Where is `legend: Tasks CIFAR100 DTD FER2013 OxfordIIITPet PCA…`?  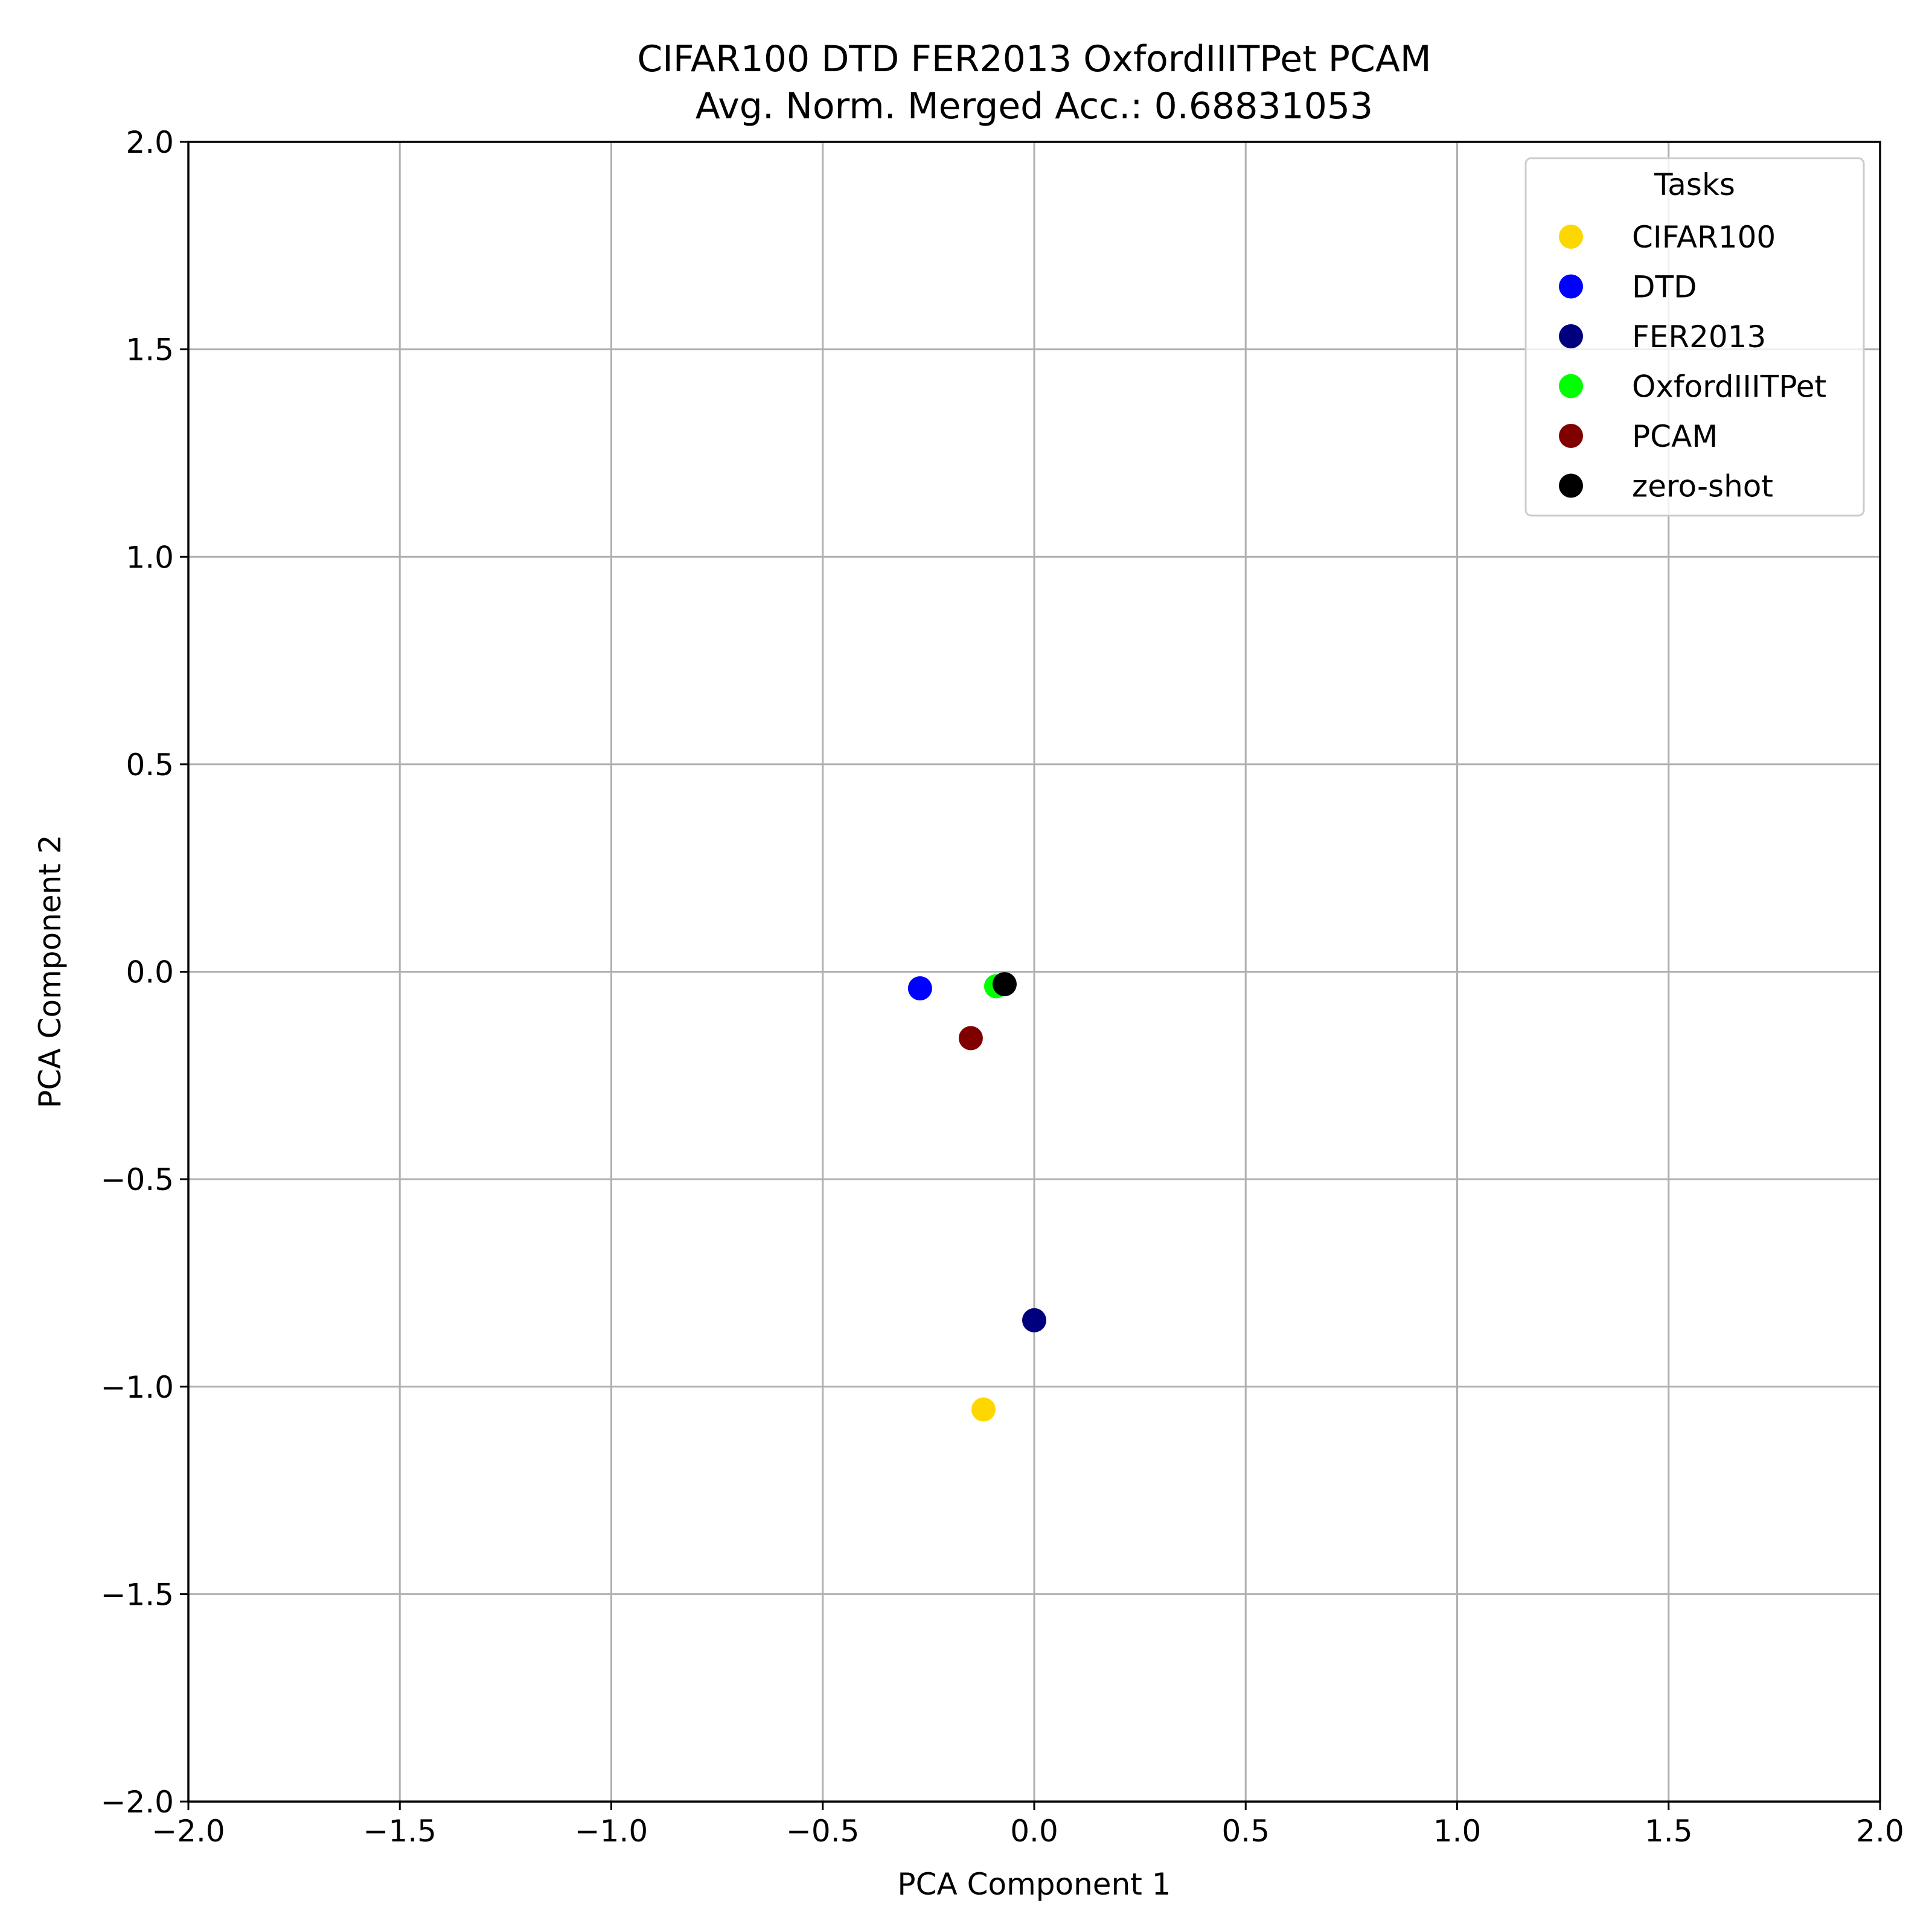 legend: Tasks CIFAR100 DTD FER2013 OxfordIIITPet PCA… is located at coordinates (1695, 337).